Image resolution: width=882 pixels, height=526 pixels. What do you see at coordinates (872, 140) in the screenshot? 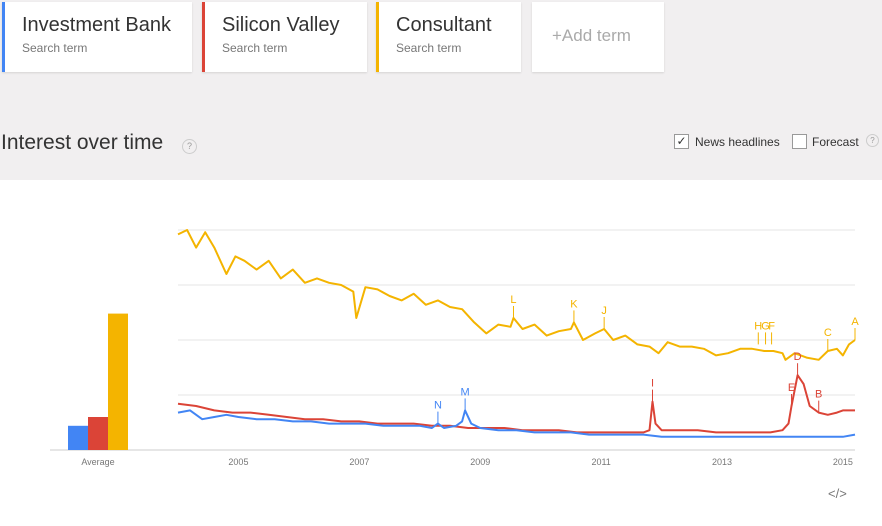
I see `forecast-help-icon: ?` at bounding box center [872, 140].